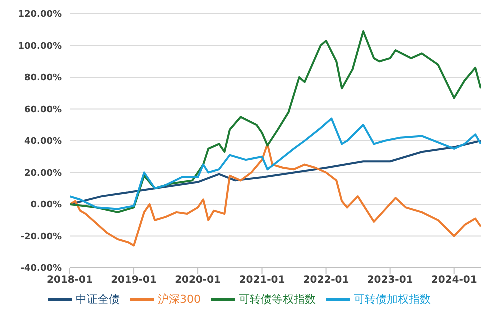  Describe the element at coordinates (134, 280) in the screenshot. I see `x-tick-label: 2019-01` at that location.